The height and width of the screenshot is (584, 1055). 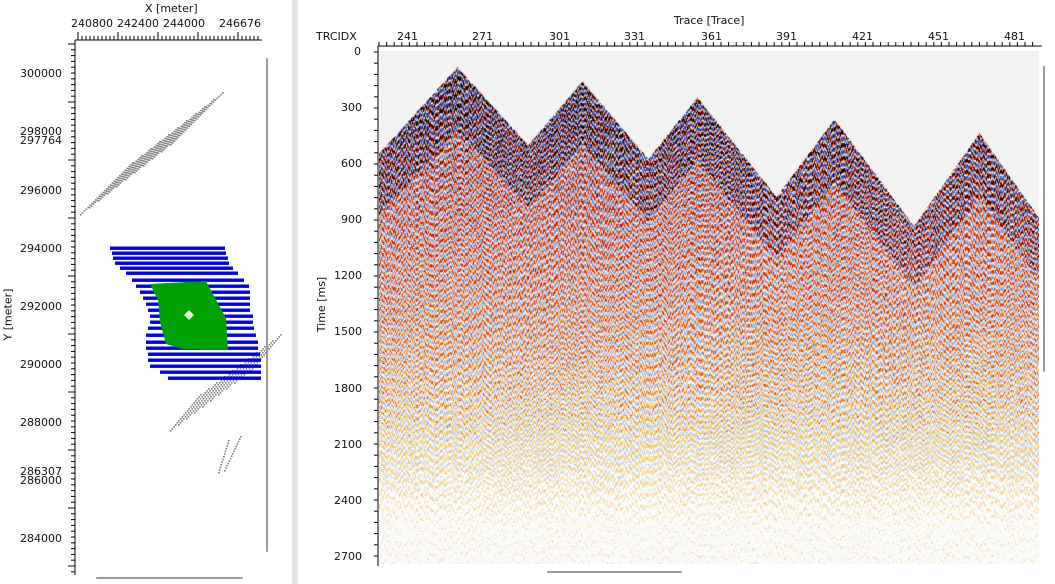 What do you see at coordinates (267, 305) in the screenshot?
I see `basemap-vertical-scrollbar` at bounding box center [267, 305].